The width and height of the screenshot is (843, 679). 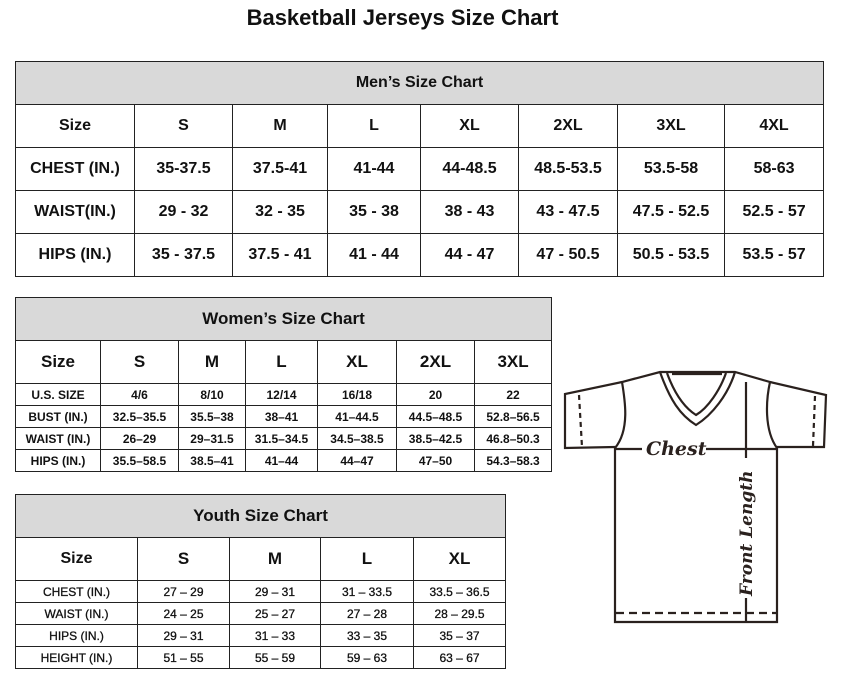 I want to click on value-cell: 35-37.5, so click(x=183, y=169).